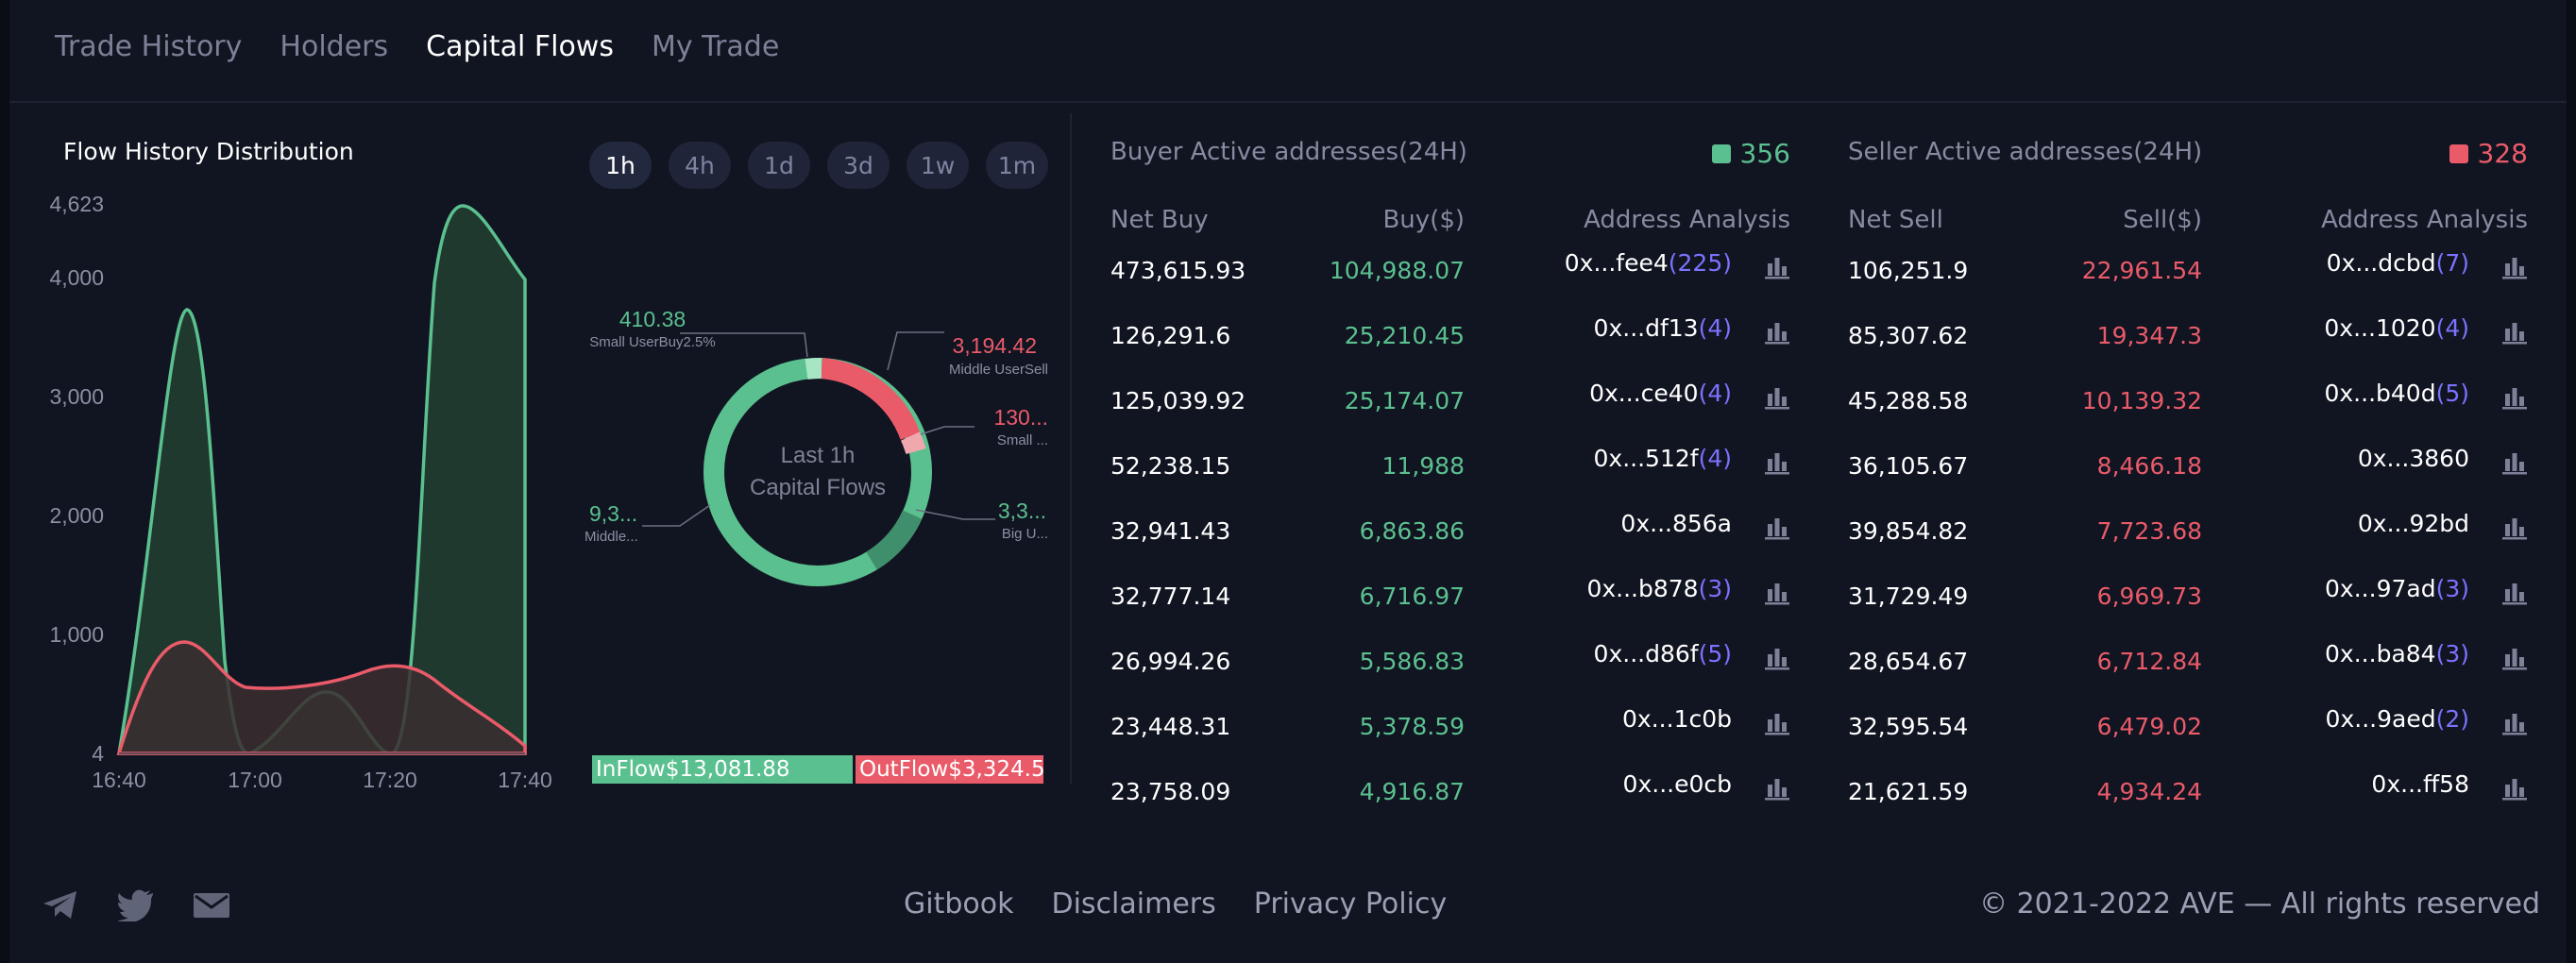 The image size is (2576, 963). I want to click on twitter-icon, so click(136, 905).